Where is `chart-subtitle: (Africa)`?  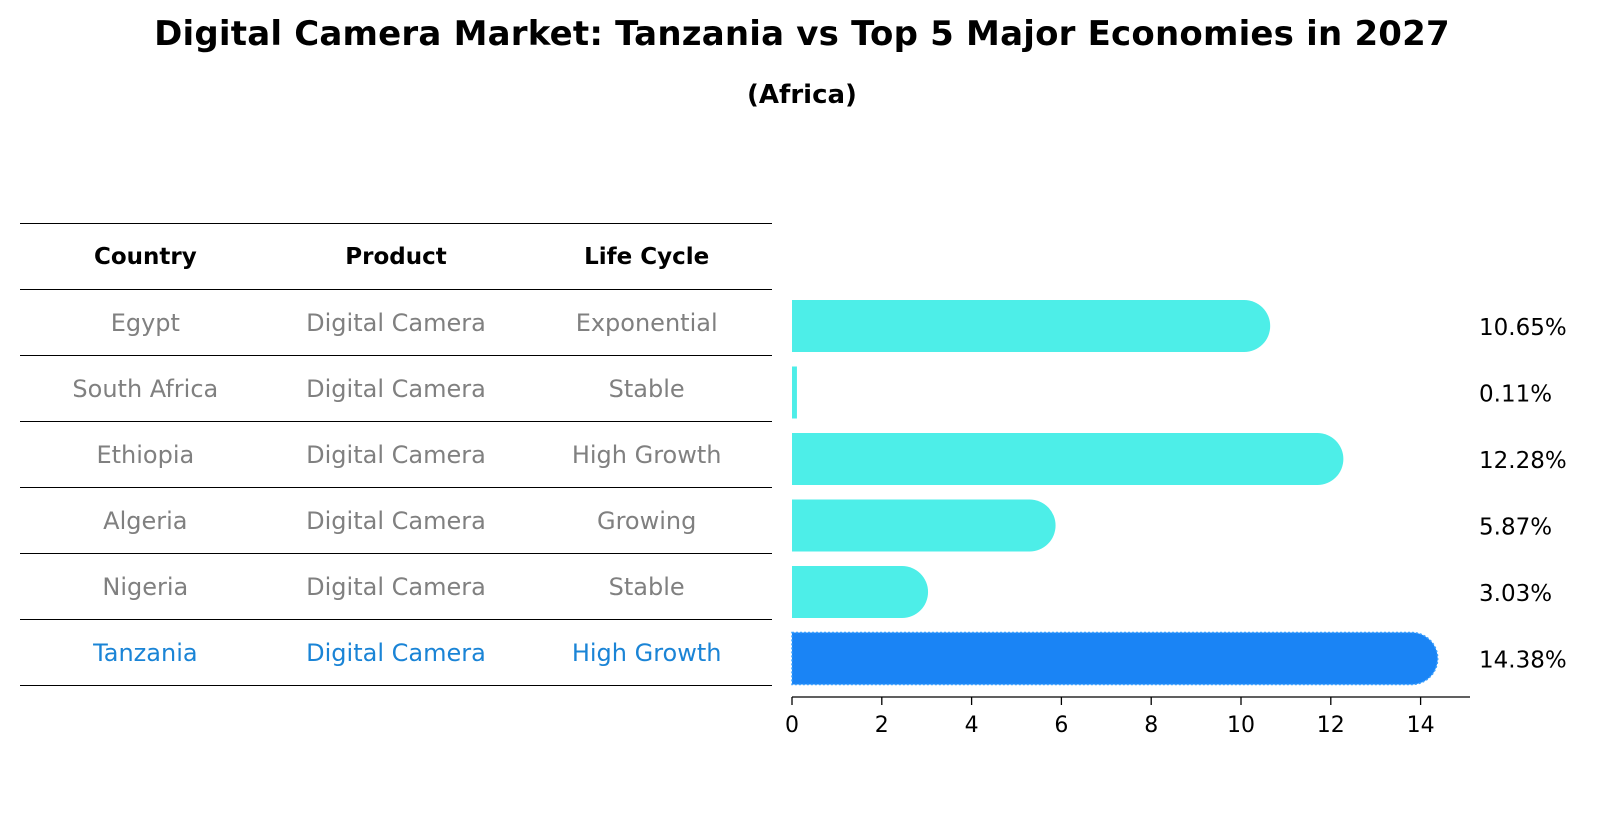
chart-subtitle: (Africa) is located at coordinates (802, 95).